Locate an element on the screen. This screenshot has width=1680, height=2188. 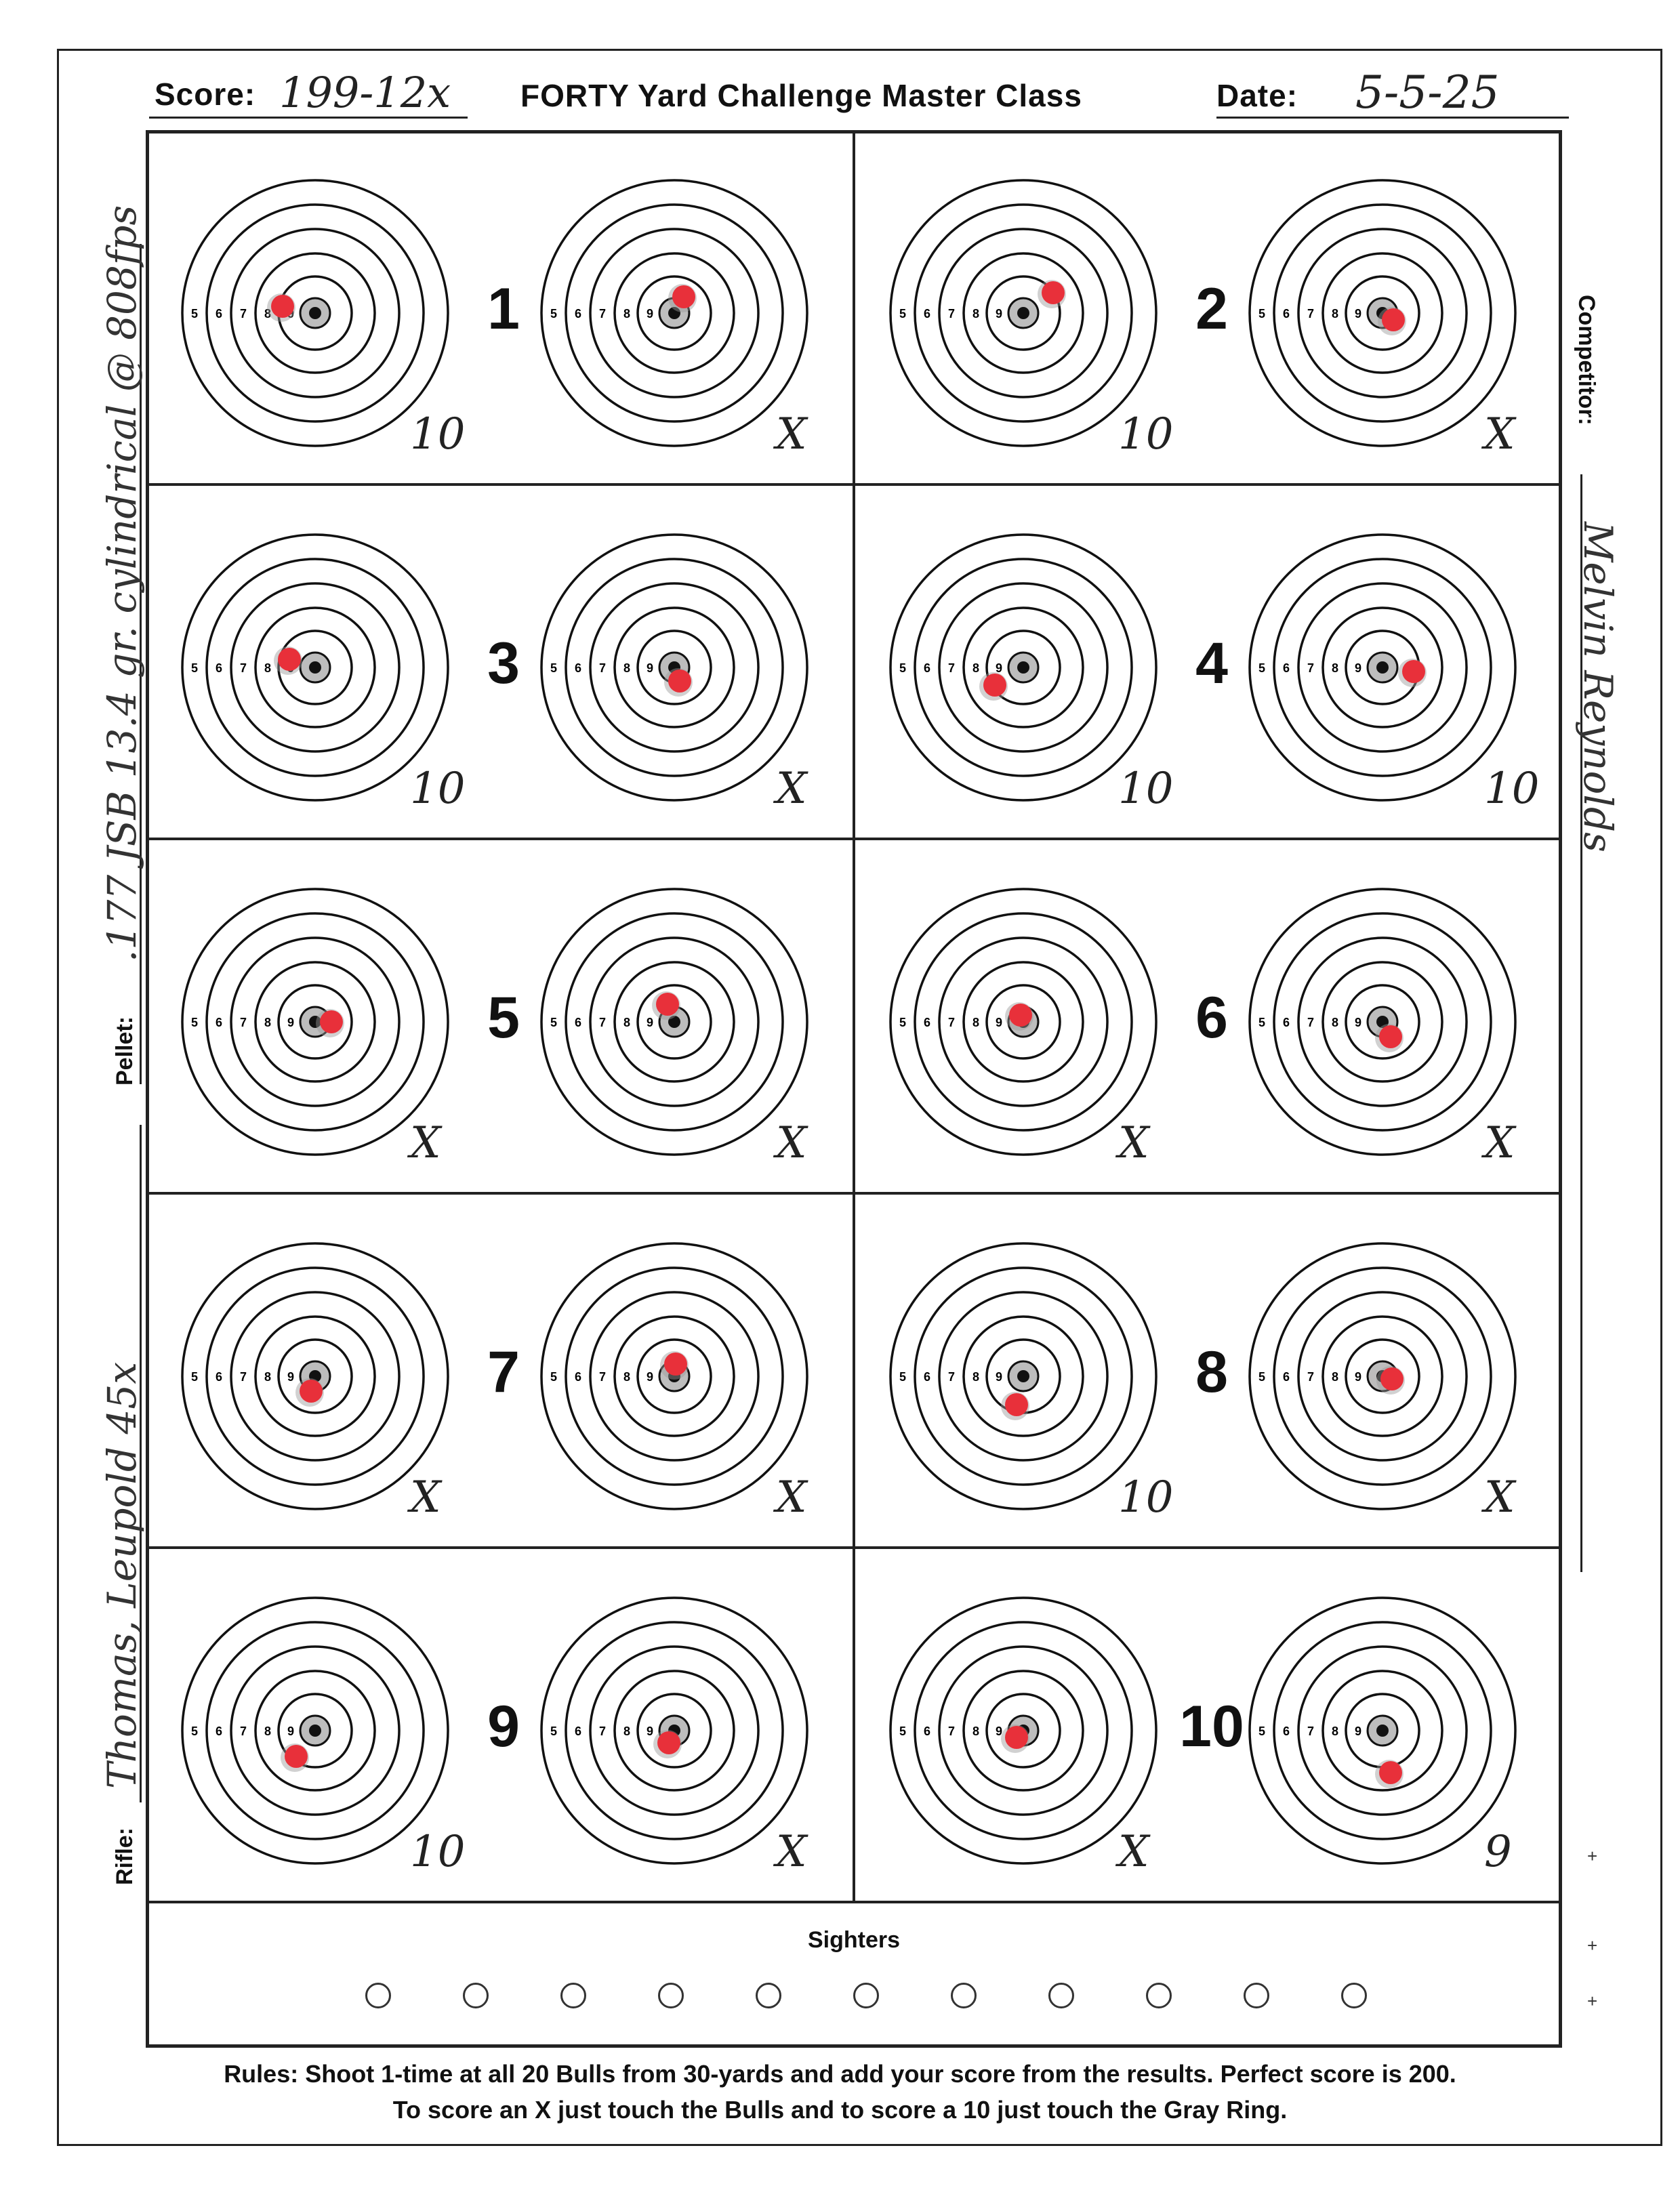
sighters-box: Sighters is located at coordinates (854, 1974).